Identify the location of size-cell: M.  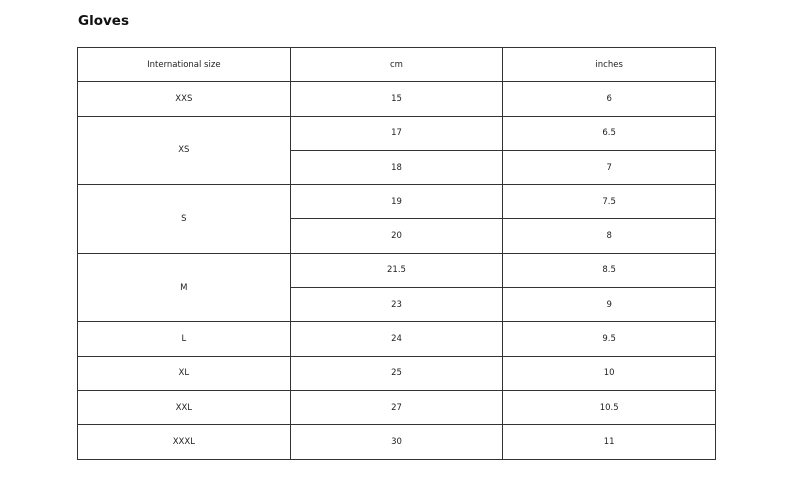
(184, 287).